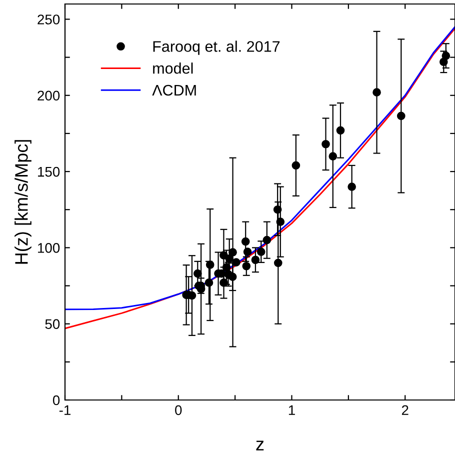 Image resolution: width=455 pixels, height=460 pixels. I want to click on y-tick-label: 200, so click(49, 95).